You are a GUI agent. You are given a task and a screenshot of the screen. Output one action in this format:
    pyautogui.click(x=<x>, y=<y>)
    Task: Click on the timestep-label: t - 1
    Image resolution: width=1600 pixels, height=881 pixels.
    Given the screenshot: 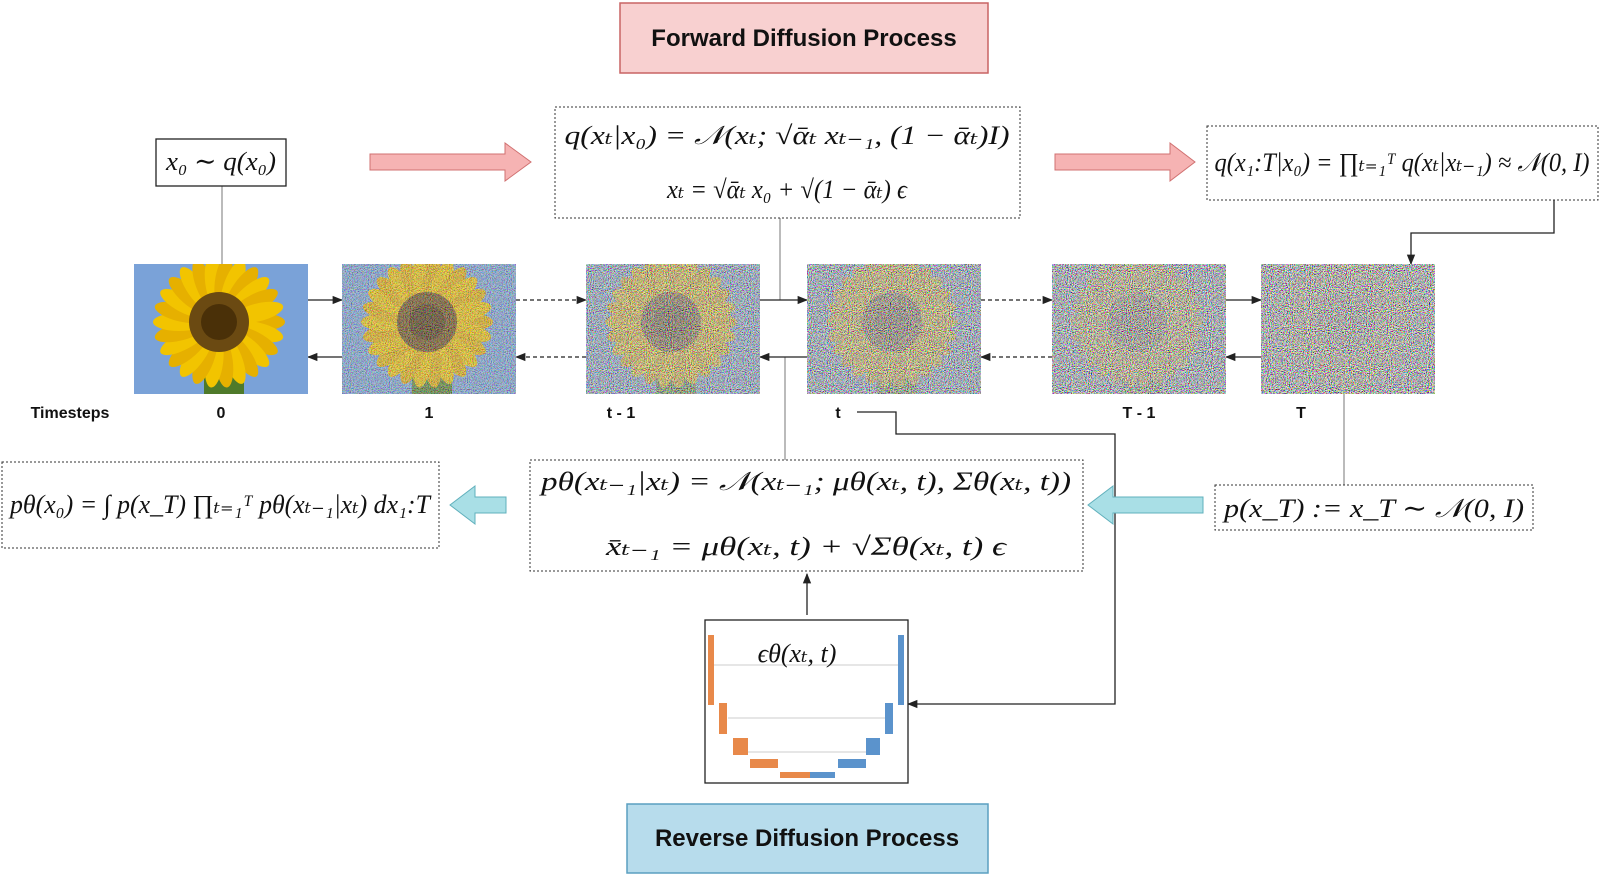 What is the action you would take?
    pyautogui.click(x=621, y=413)
    